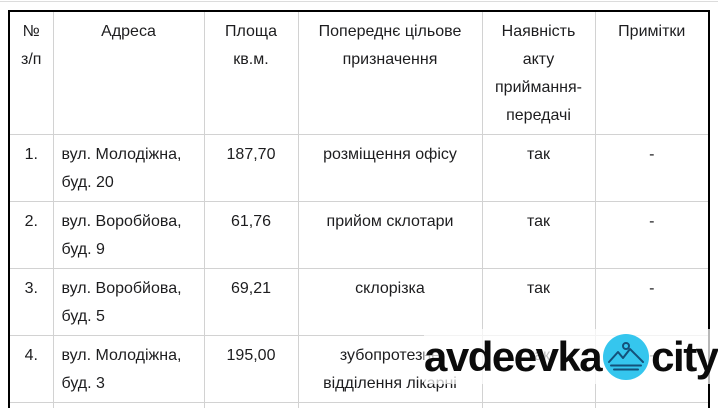  What do you see at coordinates (251, 302) in the screenshot?
I see `cell-area: 69,21` at bounding box center [251, 302].